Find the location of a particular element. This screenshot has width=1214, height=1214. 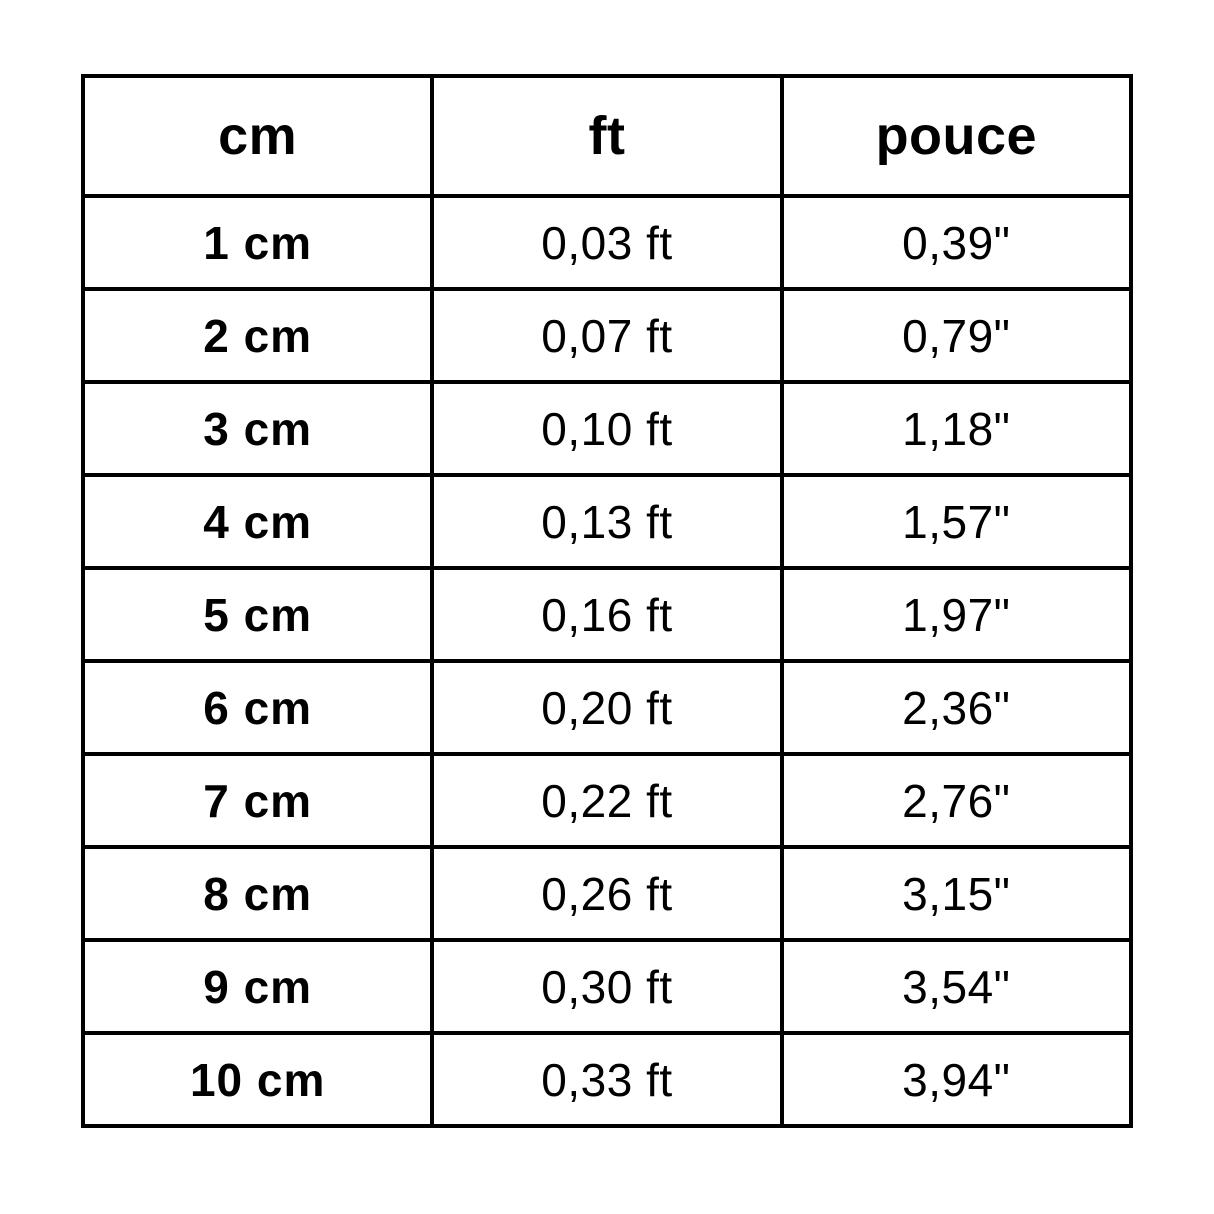

table-row: 1 cm 0,03 ft 0,39" is located at coordinates (607, 242).